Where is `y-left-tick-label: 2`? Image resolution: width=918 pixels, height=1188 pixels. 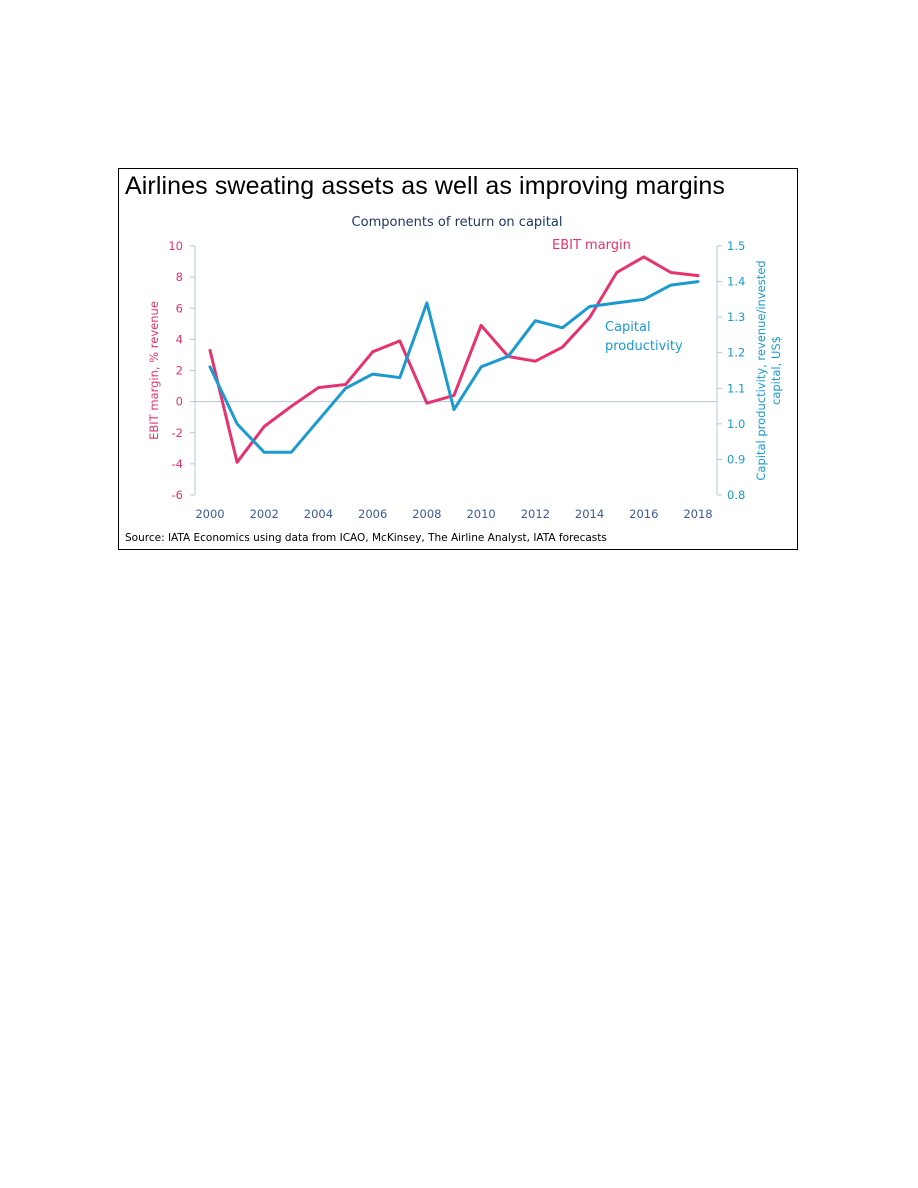 y-left-tick-label: 2 is located at coordinates (179, 371).